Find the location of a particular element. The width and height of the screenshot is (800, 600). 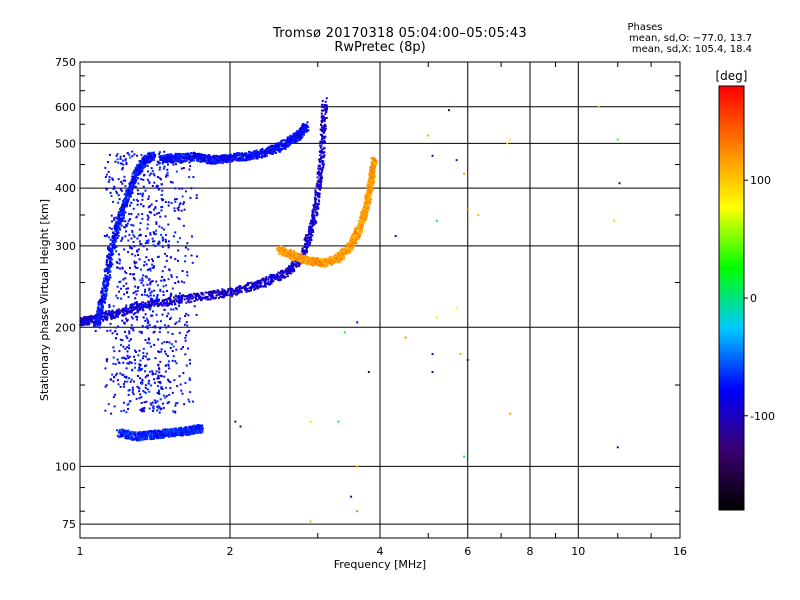

chart-title: Tromsø 20170318 05:04:00–05:05:43 is located at coordinates (400, 33).